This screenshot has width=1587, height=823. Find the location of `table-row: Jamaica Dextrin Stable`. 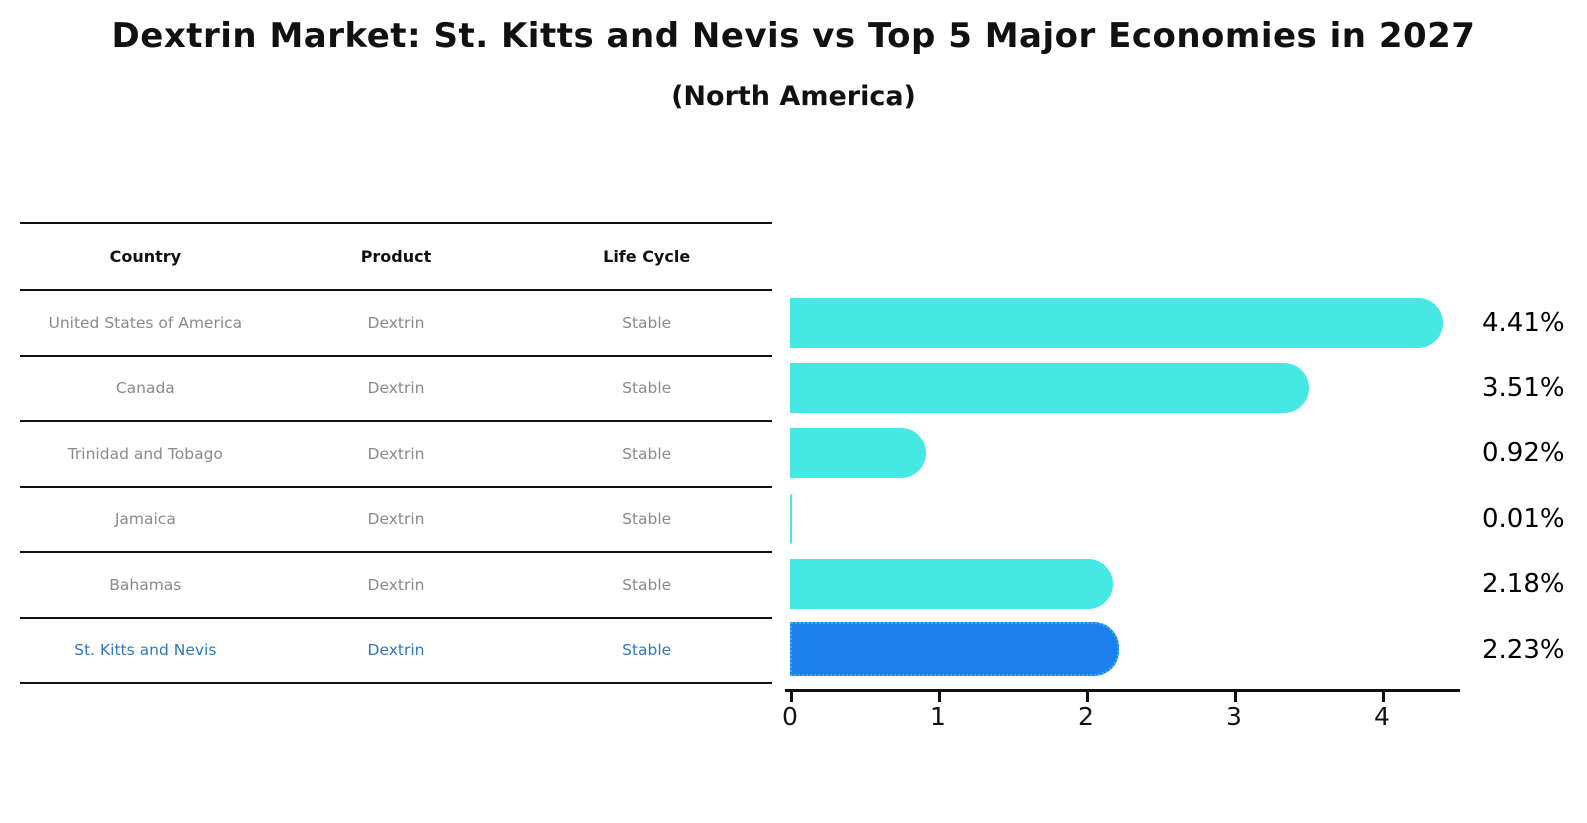

table-row: Jamaica Dextrin Stable is located at coordinates (396, 520).